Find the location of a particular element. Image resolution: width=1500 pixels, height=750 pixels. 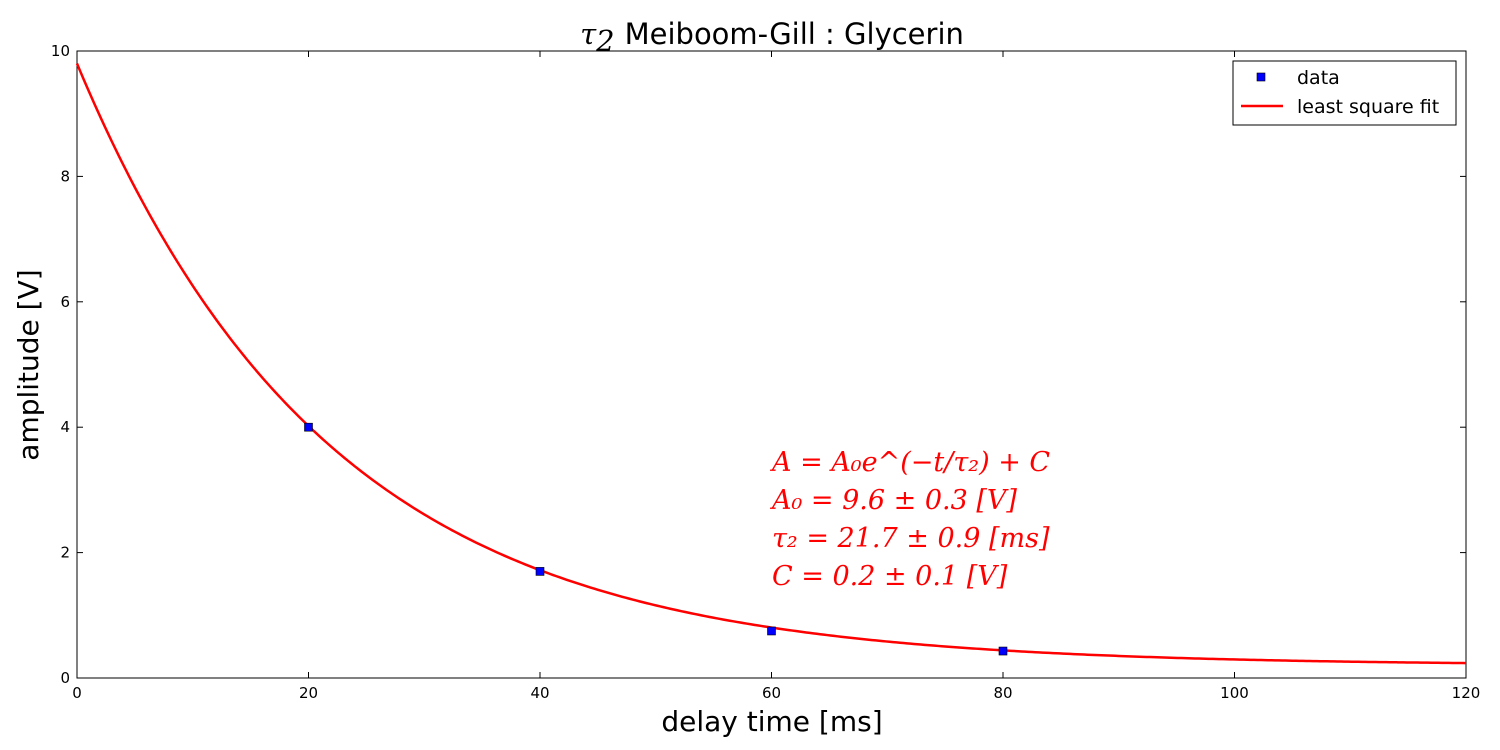

y-tick-label: 2 is located at coordinates (65, 553).